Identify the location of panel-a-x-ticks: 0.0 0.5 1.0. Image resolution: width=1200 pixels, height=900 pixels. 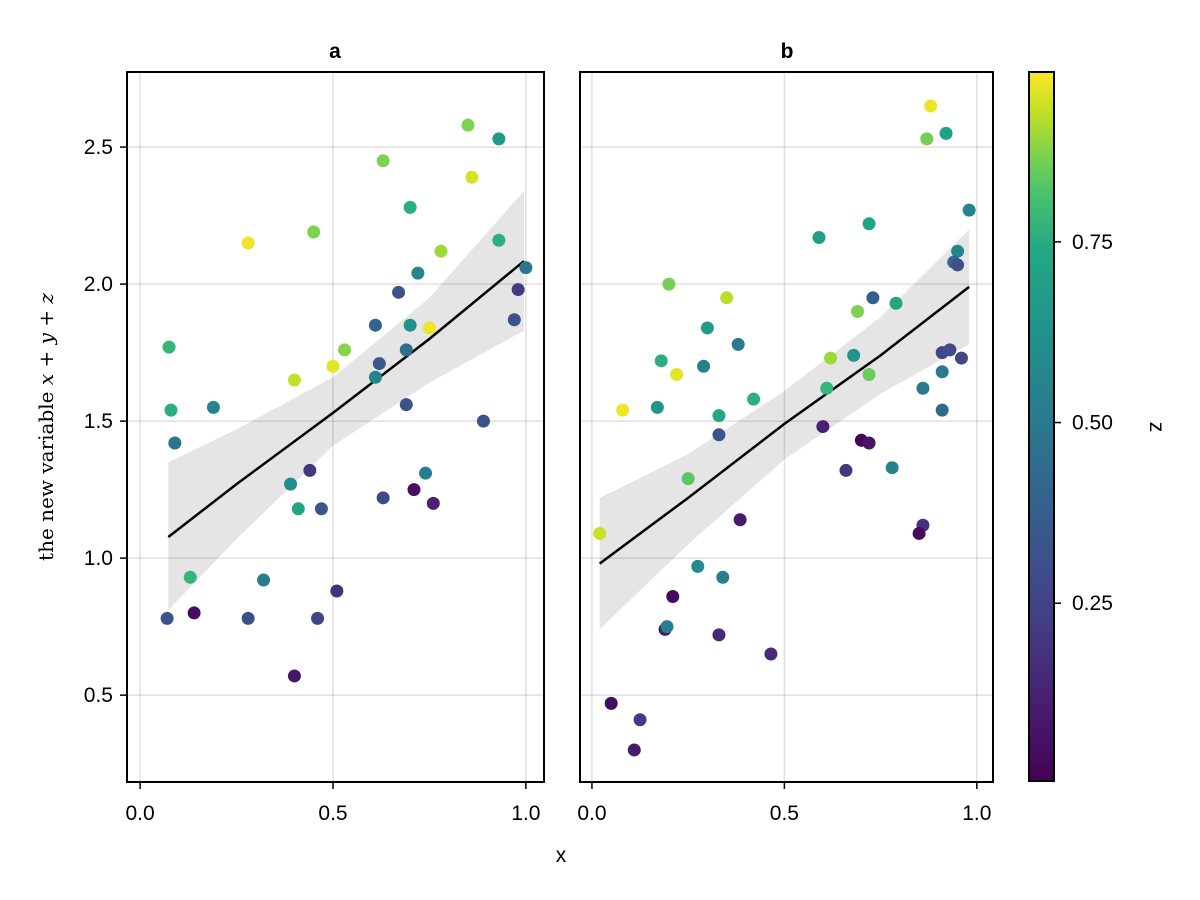
(333, 803).